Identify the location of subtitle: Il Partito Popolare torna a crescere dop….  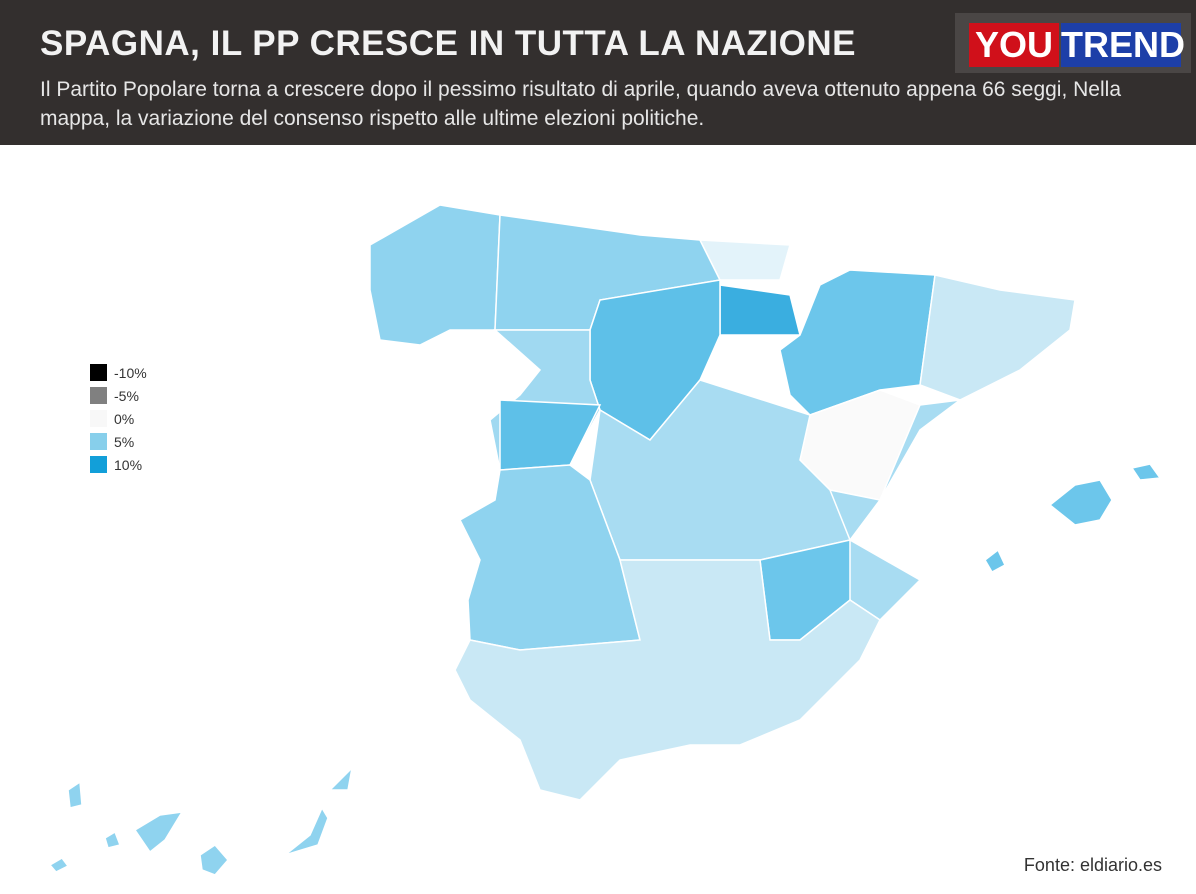
(580, 104).